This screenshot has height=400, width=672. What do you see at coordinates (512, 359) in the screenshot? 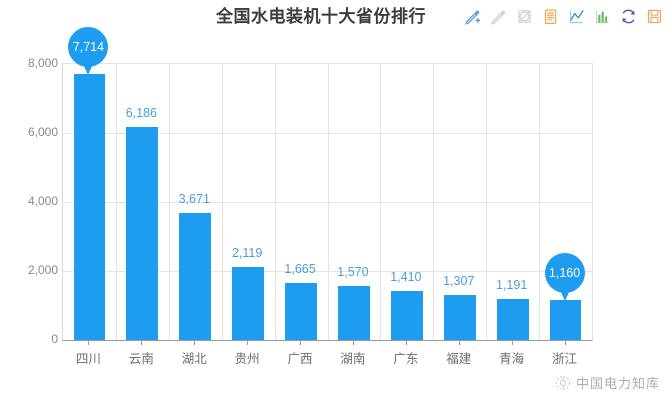
I see `x-axis-tick-label: 青海` at bounding box center [512, 359].